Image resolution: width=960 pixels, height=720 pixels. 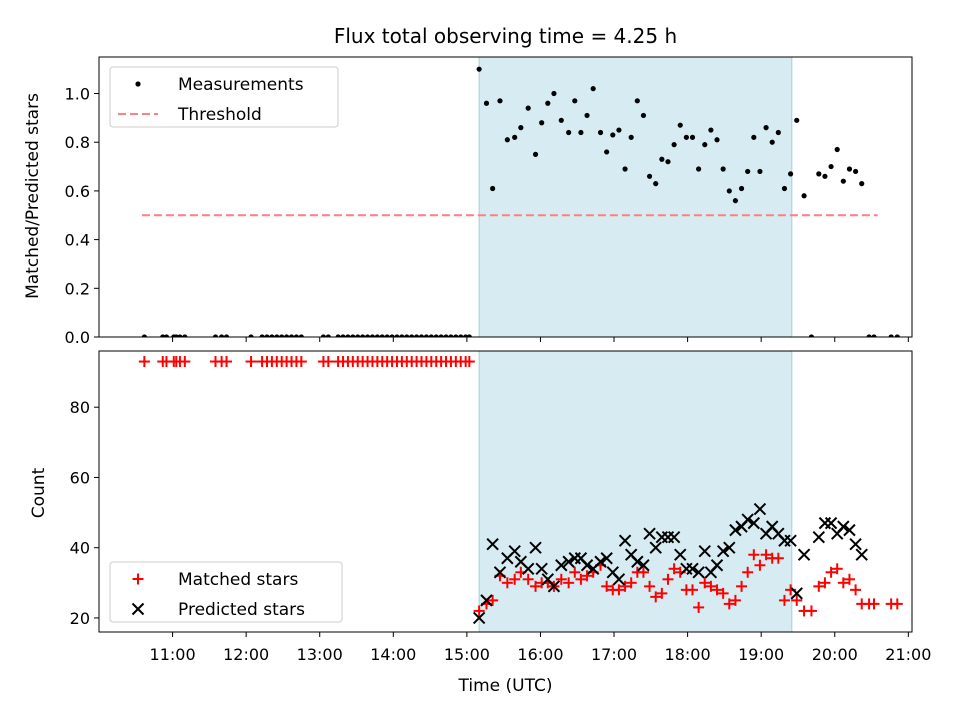 What do you see at coordinates (635, 491) in the screenshot?
I see `count-observing-window` at bounding box center [635, 491].